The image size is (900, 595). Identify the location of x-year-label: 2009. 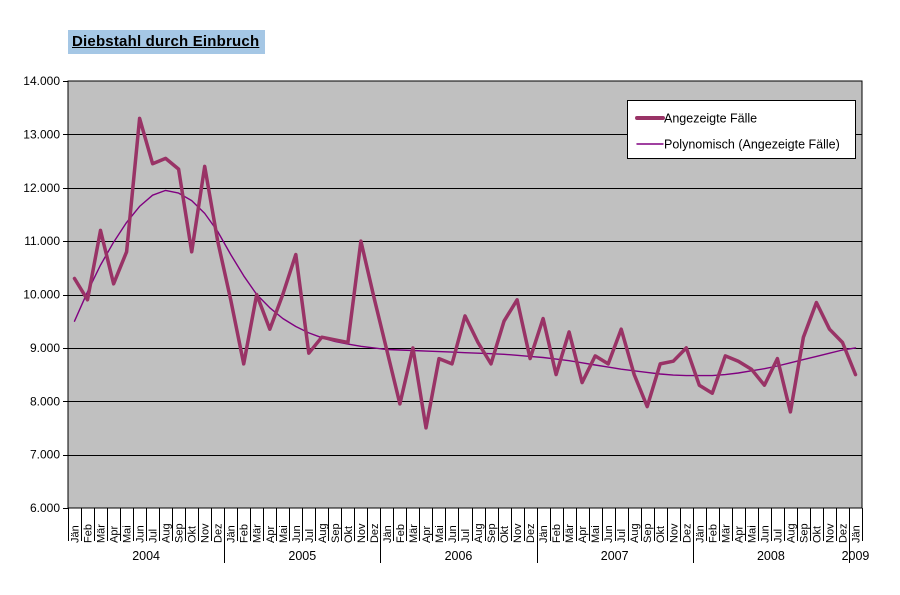
(856, 556).